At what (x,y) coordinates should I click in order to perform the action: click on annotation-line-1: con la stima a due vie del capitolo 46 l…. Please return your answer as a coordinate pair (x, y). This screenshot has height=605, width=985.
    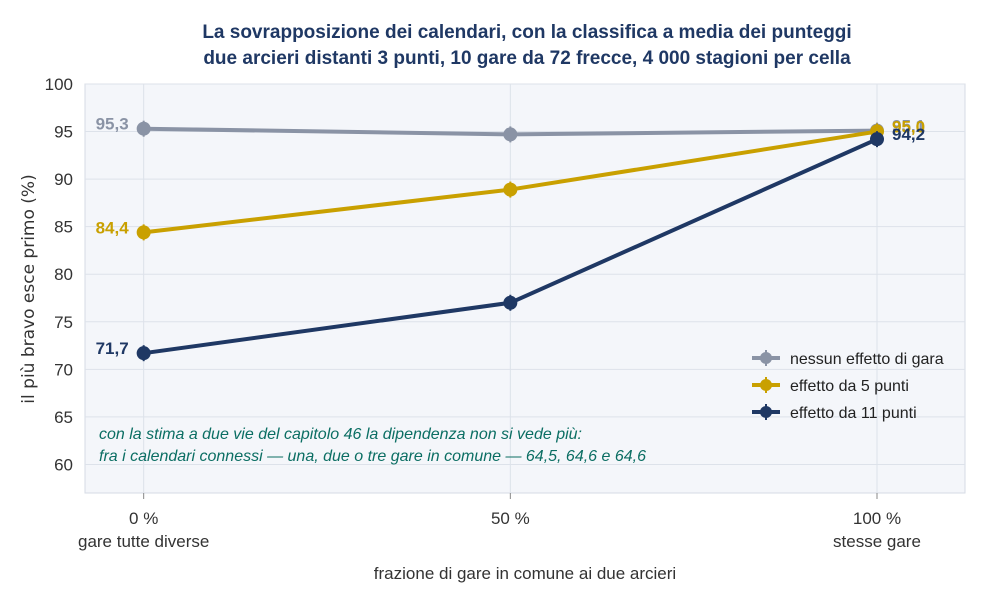
    Looking at the image, I should click on (340, 434).